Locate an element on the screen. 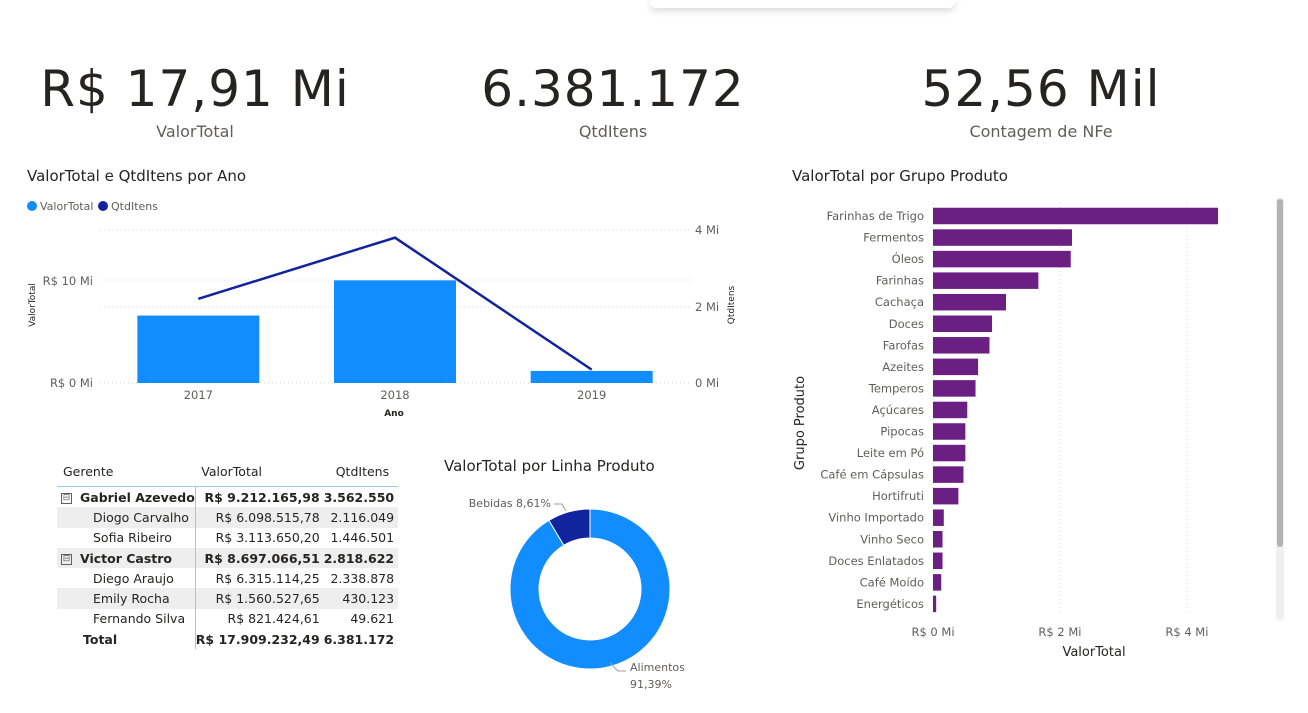  y-tick-label: Pipocas is located at coordinates (902, 432).